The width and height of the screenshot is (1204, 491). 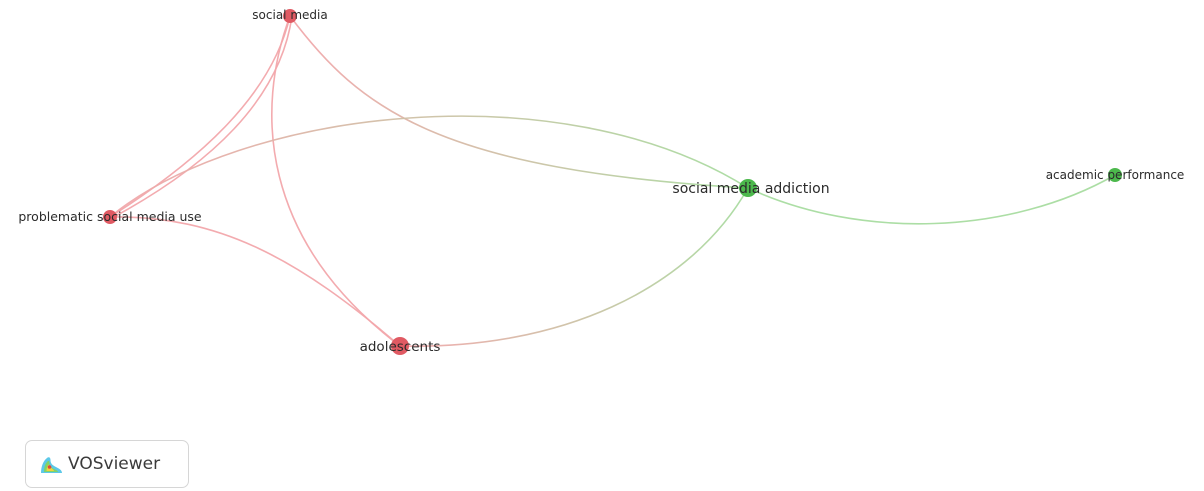 I want to click on link-problematic-social-media-use-adolescents, so click(x=255, y=281).